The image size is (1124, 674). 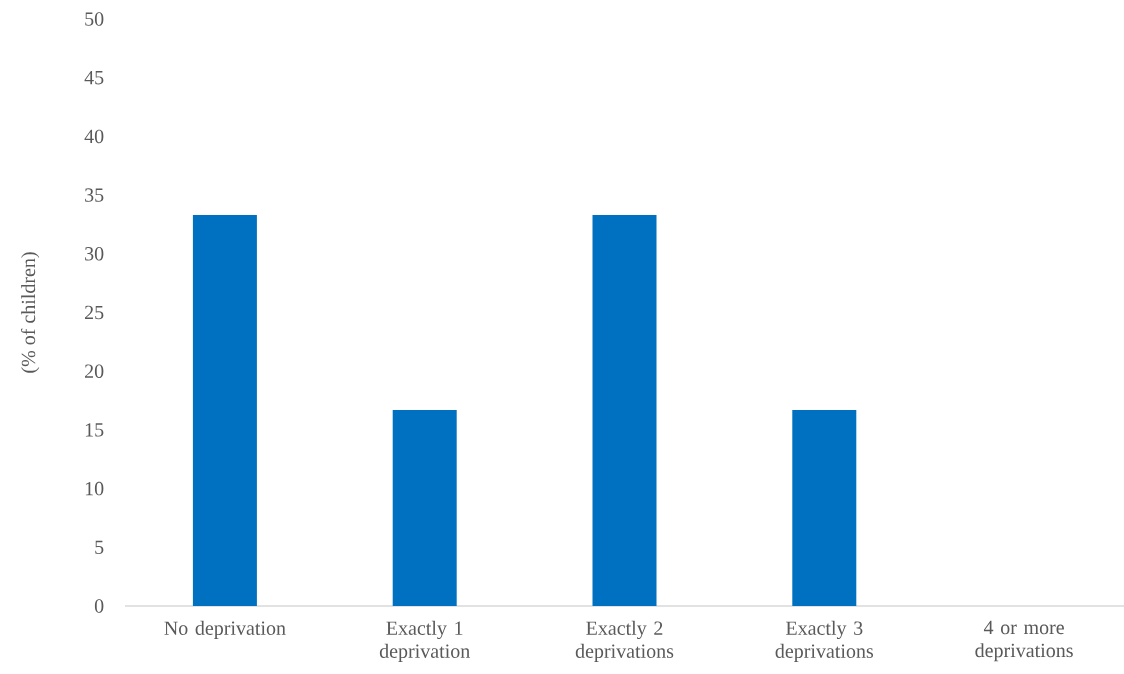 I want to click on y-axis-title: (% of children), so click(x=30, y=312).